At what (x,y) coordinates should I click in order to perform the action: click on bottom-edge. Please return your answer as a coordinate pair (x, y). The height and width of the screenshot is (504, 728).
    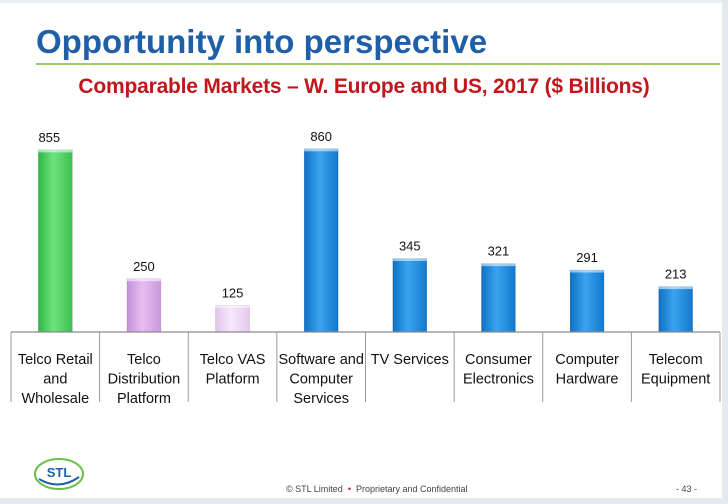
    Looking at the image, I should click on (364, 501).